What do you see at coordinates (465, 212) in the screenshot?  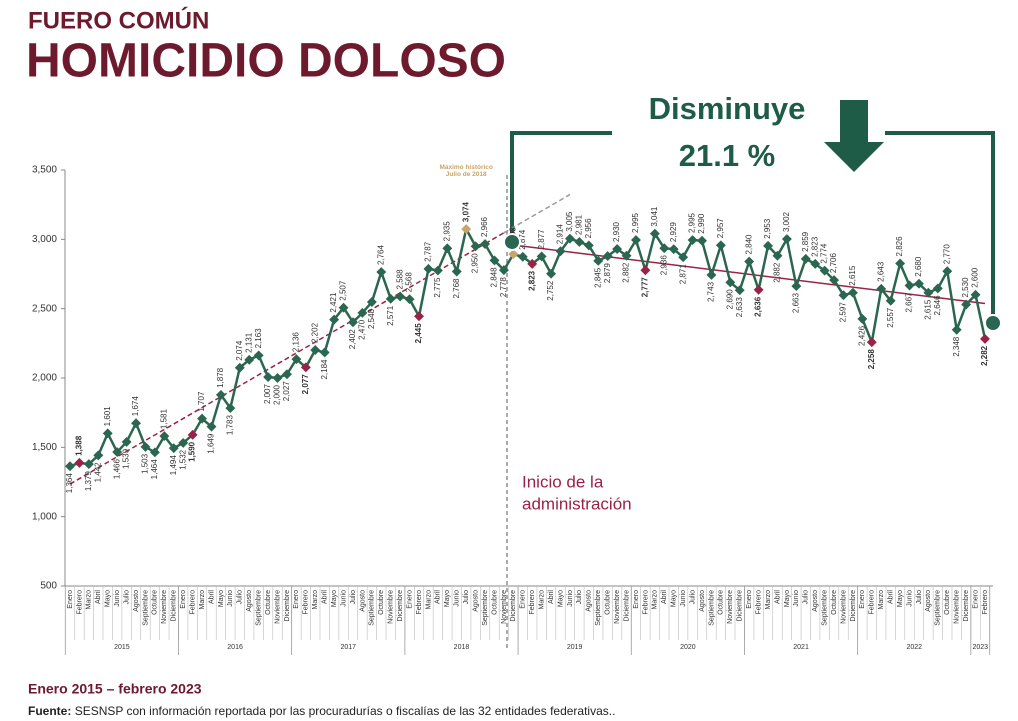 I see `value-label: 3,074` at bounding box center [465, 212].